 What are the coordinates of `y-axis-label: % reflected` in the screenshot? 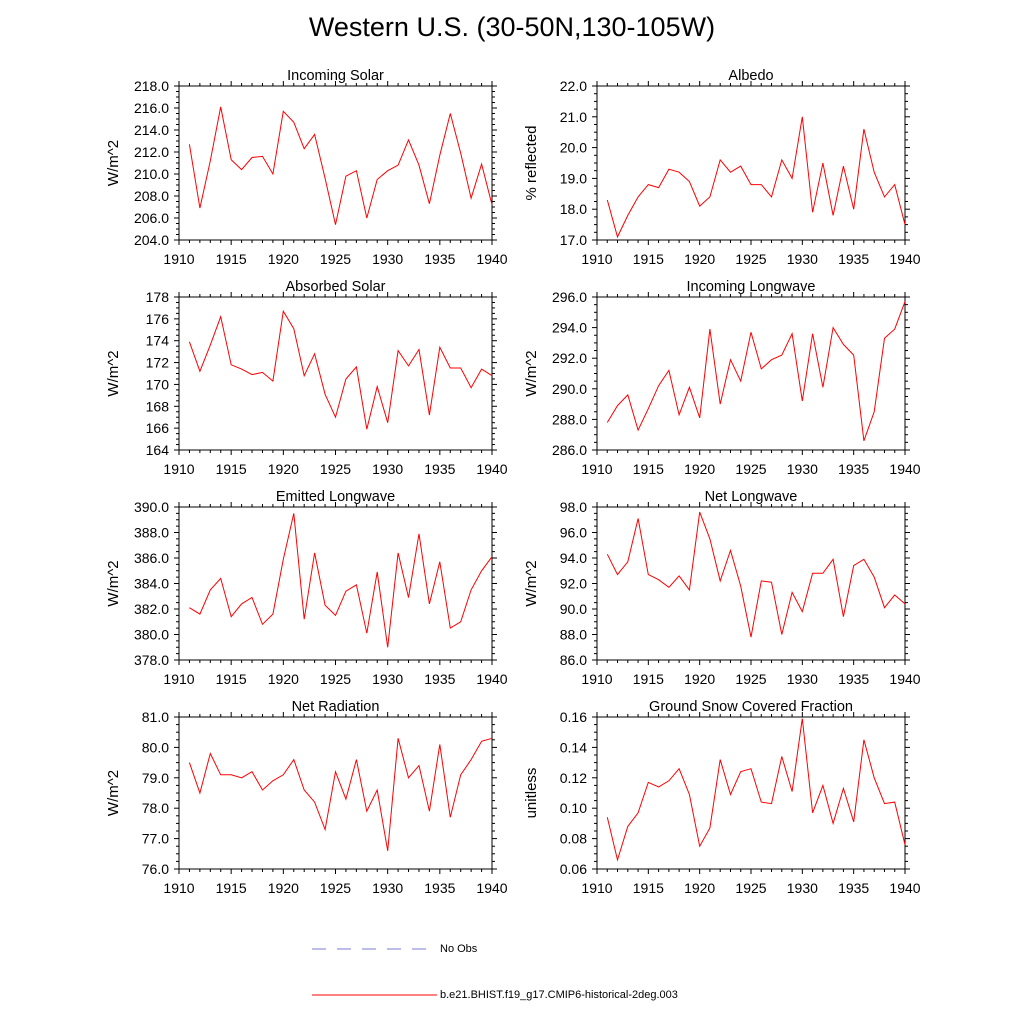 It's located at (531, 162).